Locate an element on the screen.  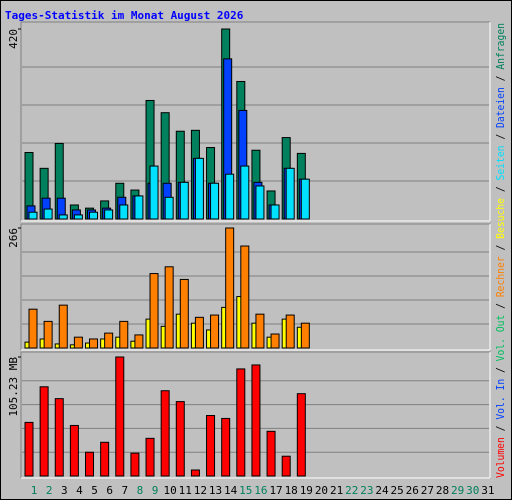
x-tick-label: 30 is located at coordinates (472, 490).